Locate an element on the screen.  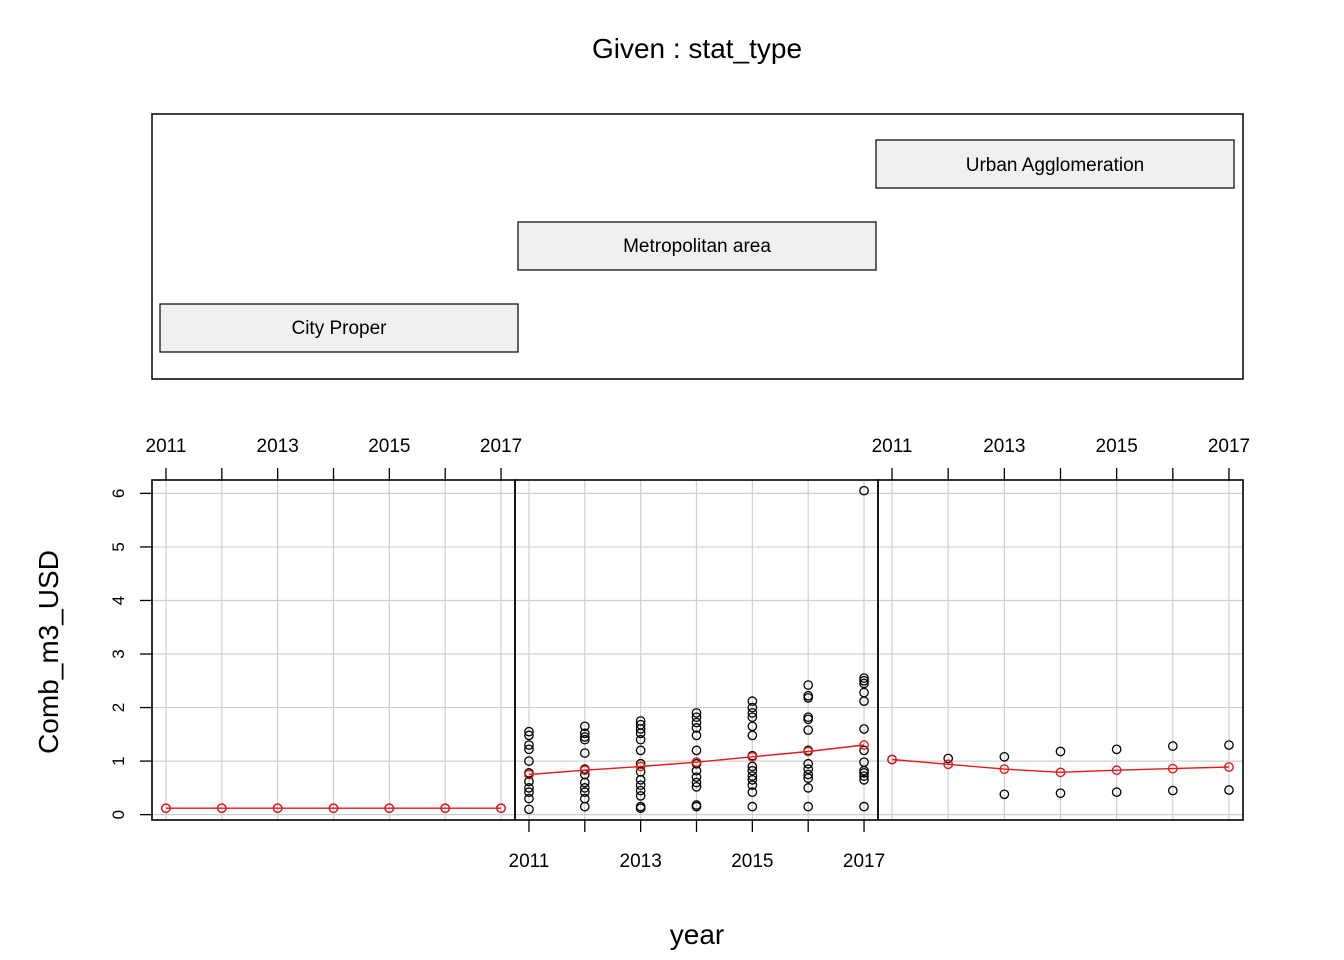
given-strip-label: Urban Agglomeration is located at coordinates (1055, 165).